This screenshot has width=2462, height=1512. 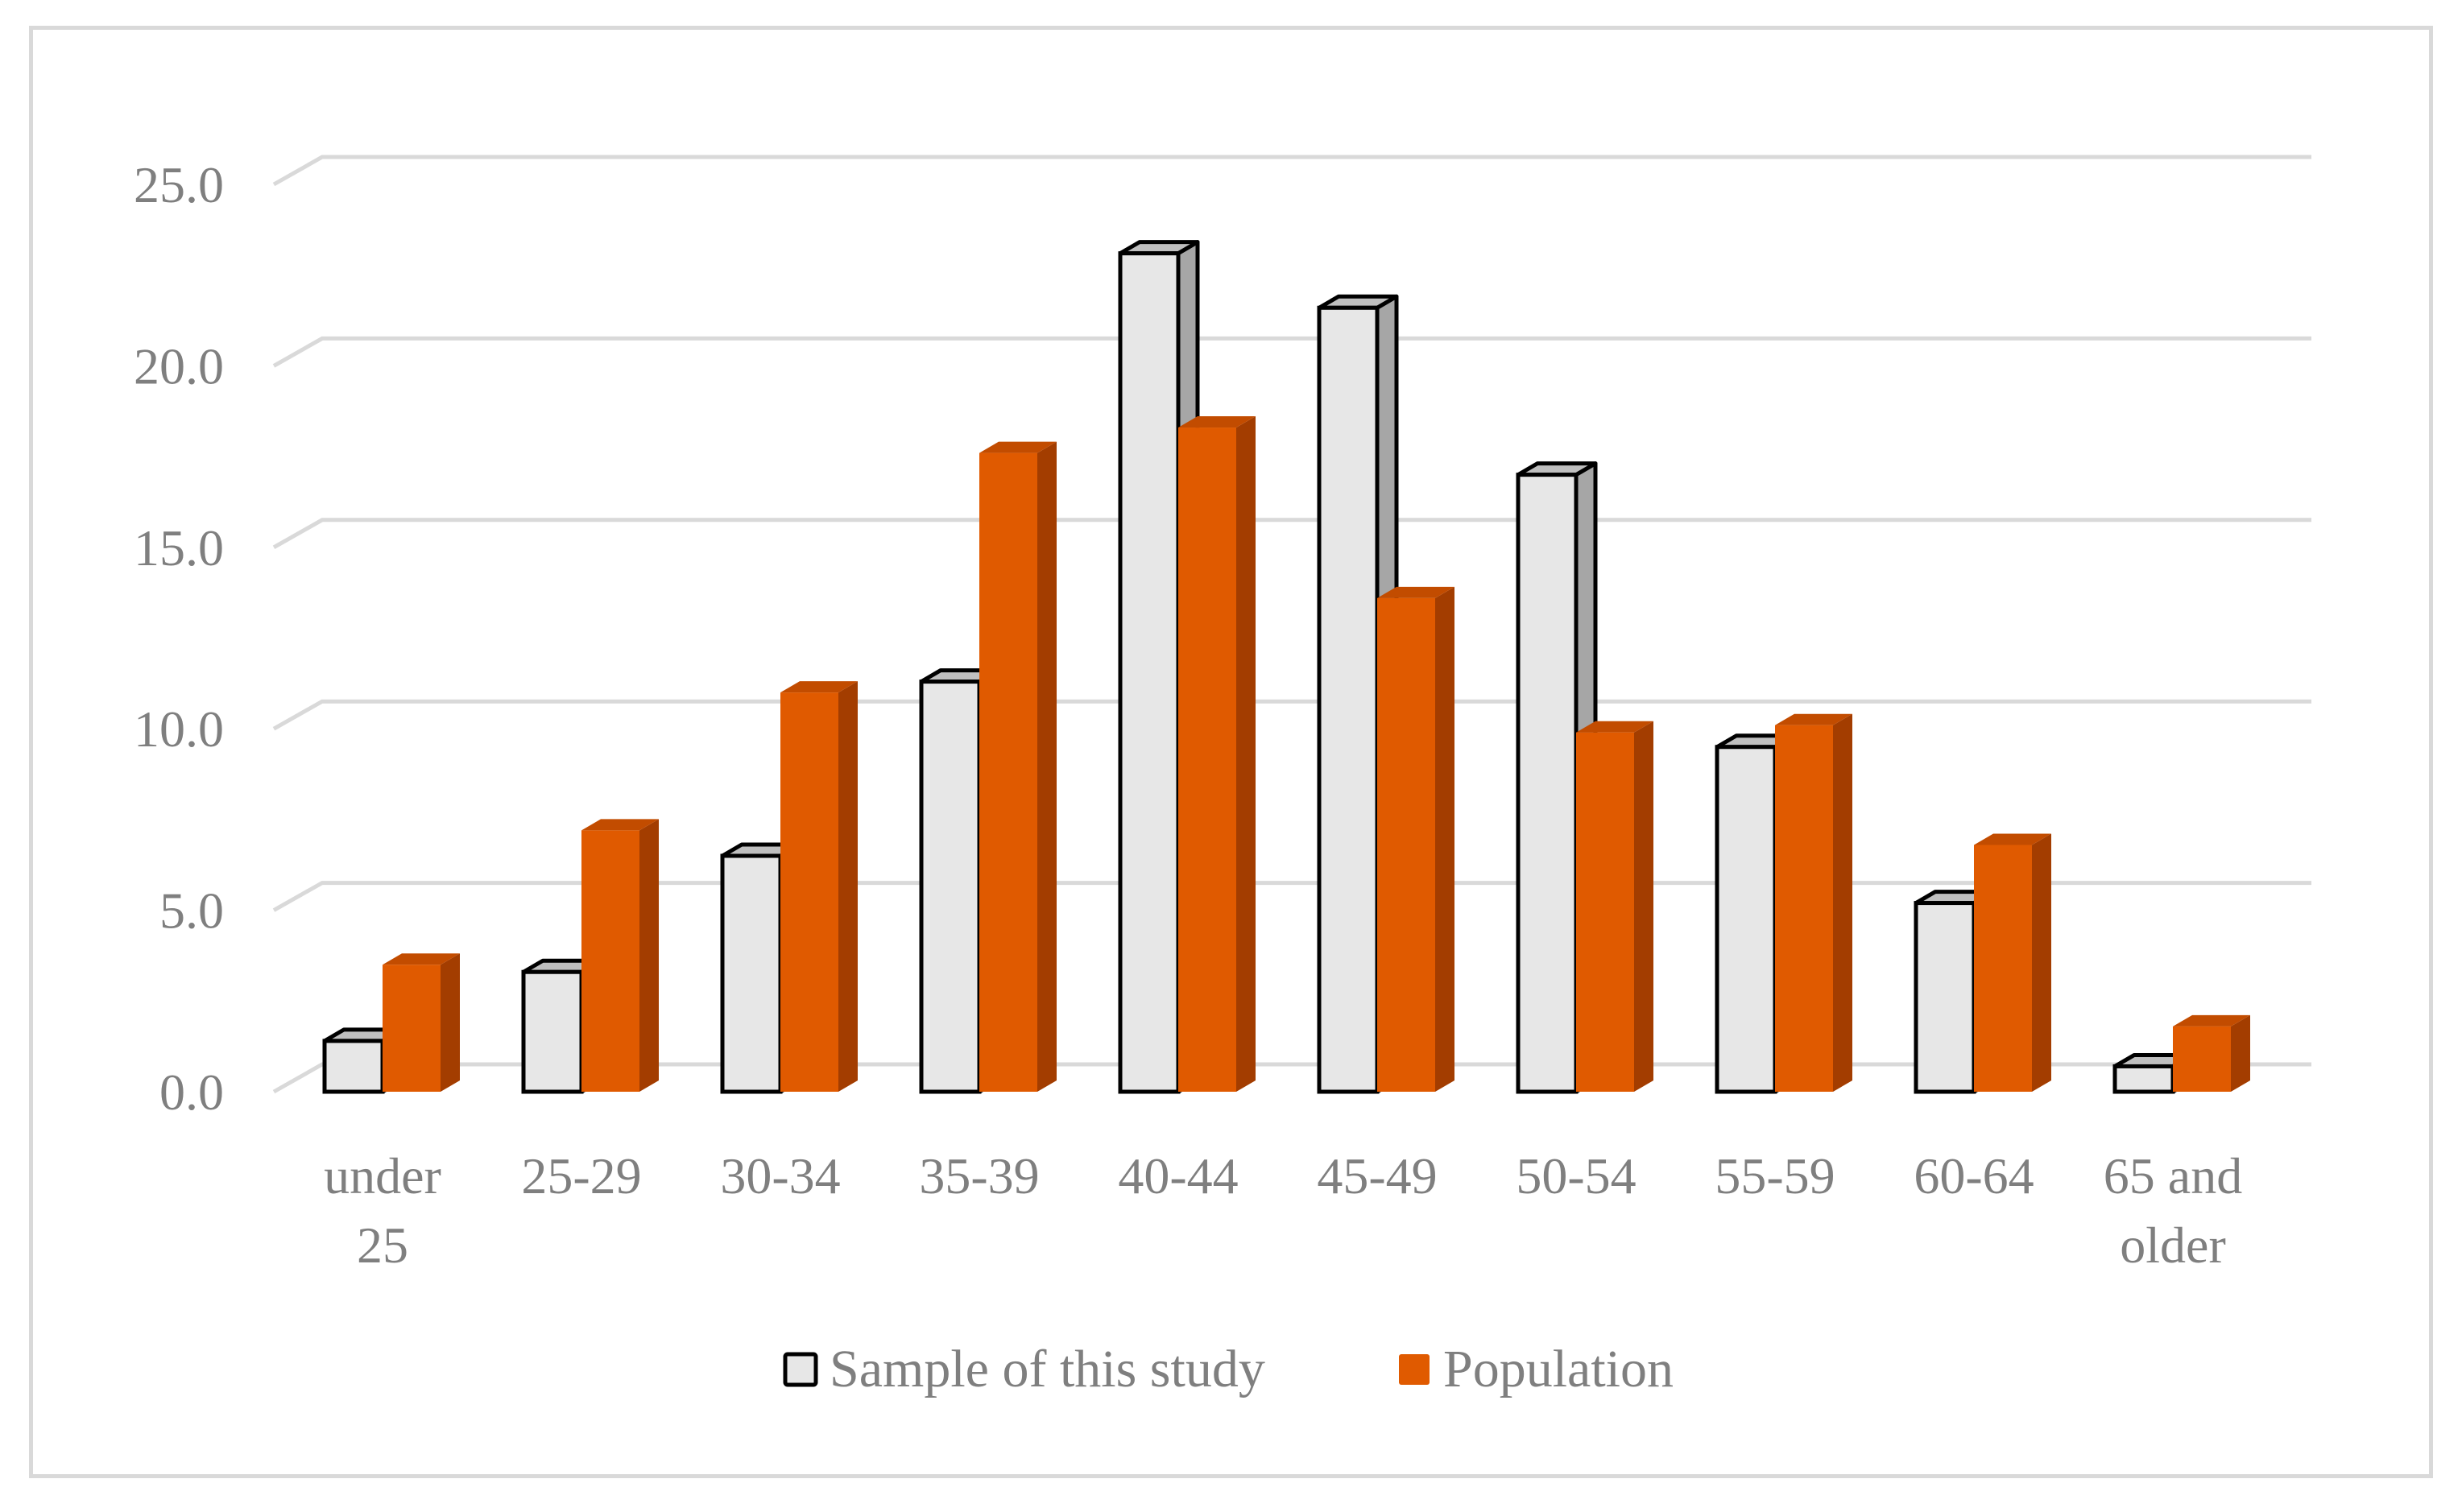 I want to click on y-tick-label-1: 5.0, so click(x=191, y=911).